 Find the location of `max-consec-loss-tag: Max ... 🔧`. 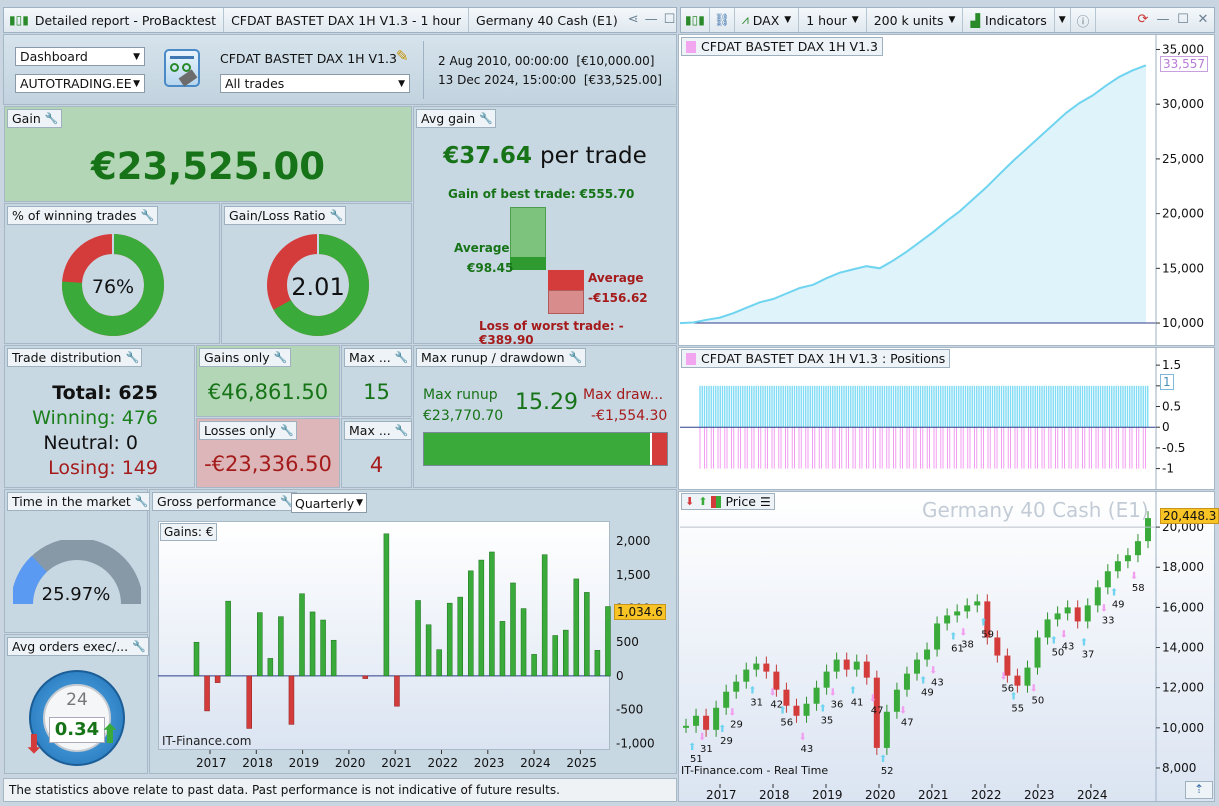

max-consec-loss-tag: Max ... 🔧 is located at coordinates (378, 430).